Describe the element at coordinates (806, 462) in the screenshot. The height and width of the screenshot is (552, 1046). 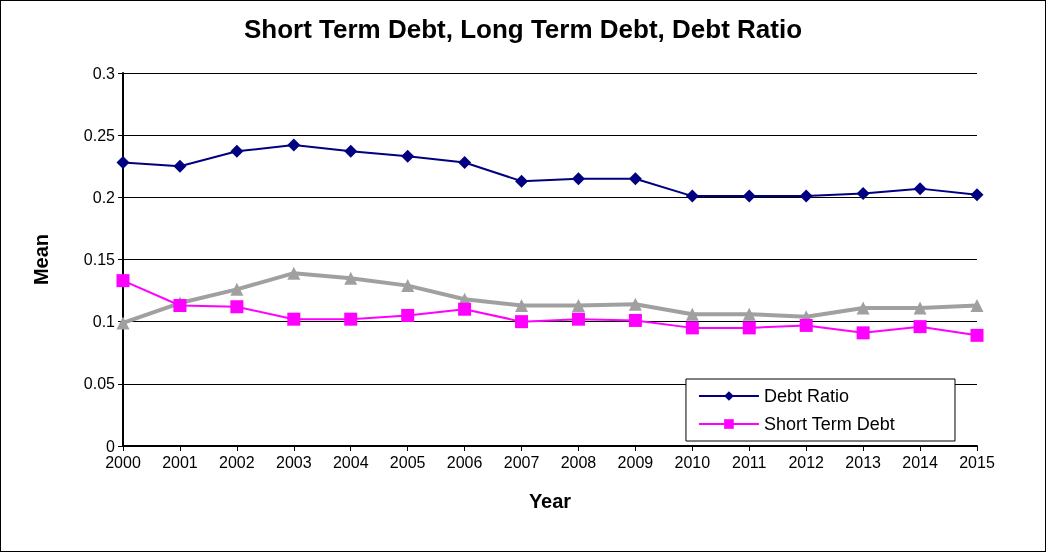
I see `x-tick-label: 2012` at that location.